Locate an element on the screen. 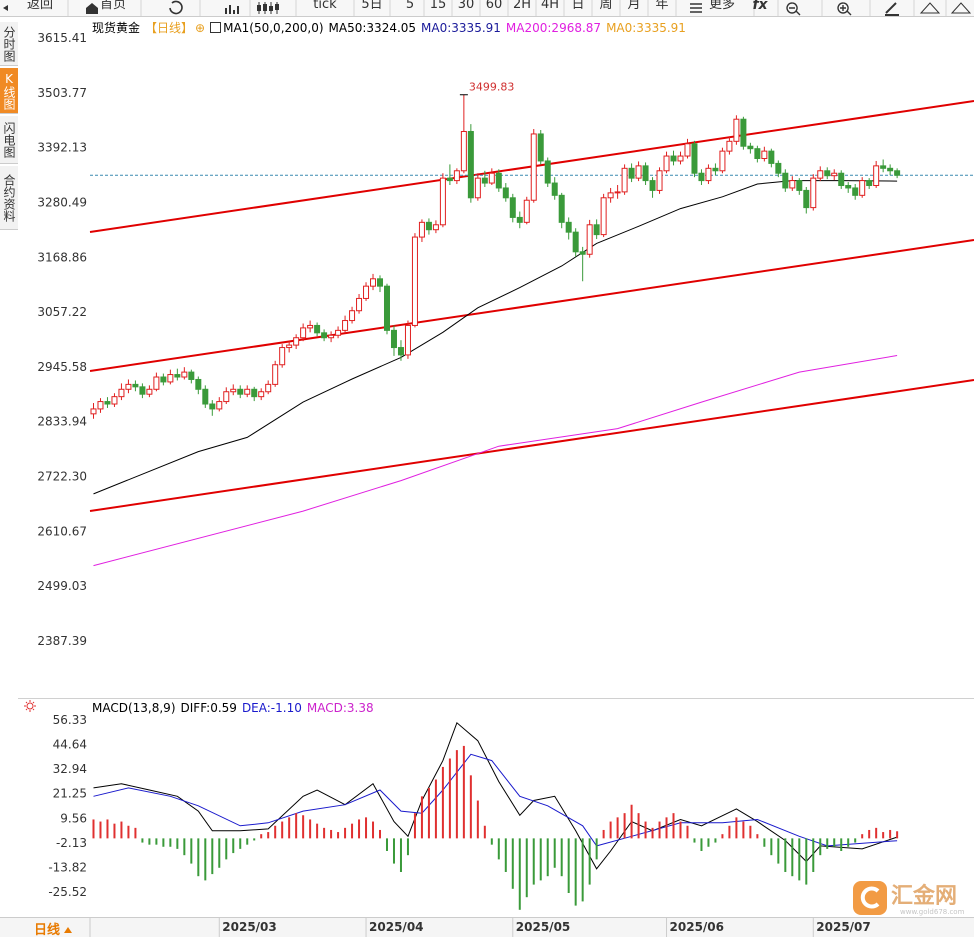 This screenshot has width=974, height=937. toolbar-button: 5日 is located at coordinates (371, 6).